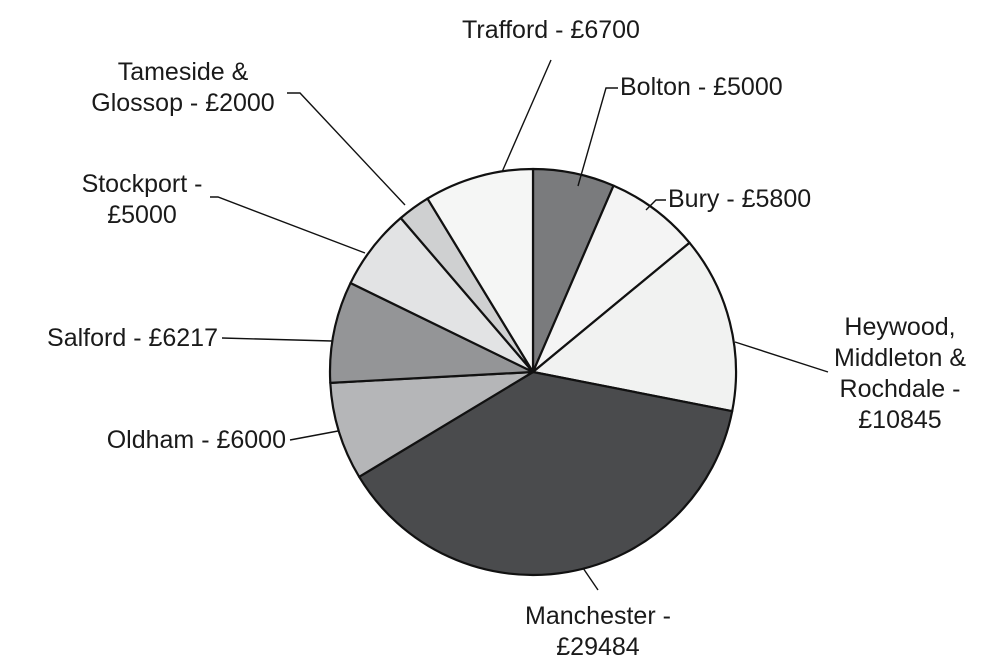 This screenshot has height=662, width=1002. Describe the element at coordinates (182, 103) in the screenshot. I see `slice-label-line: Glossop - £2000` at that location.